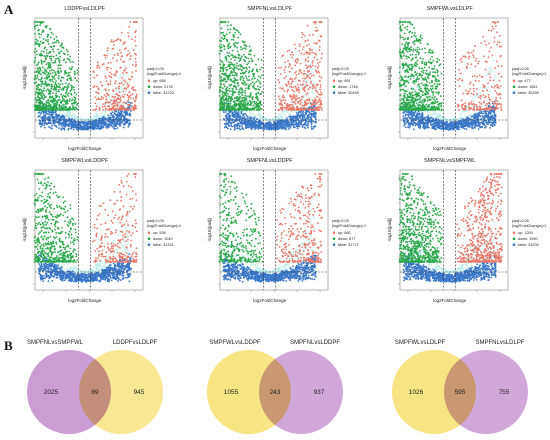 This screenshot has height=440, width=550. I want to click on legend-label-down: down: 2178, so click(163, 87).